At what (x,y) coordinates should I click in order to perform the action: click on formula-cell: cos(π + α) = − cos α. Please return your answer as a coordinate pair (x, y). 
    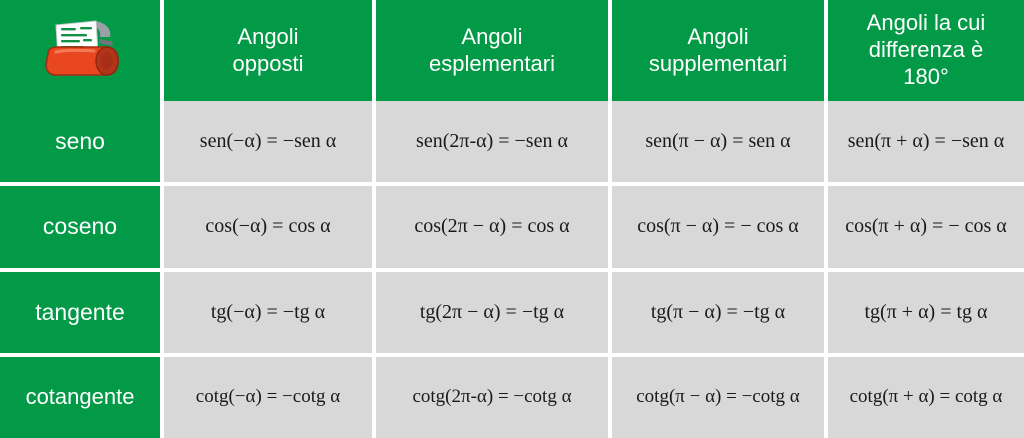
    Looking at the image, I should click on (926, 227).